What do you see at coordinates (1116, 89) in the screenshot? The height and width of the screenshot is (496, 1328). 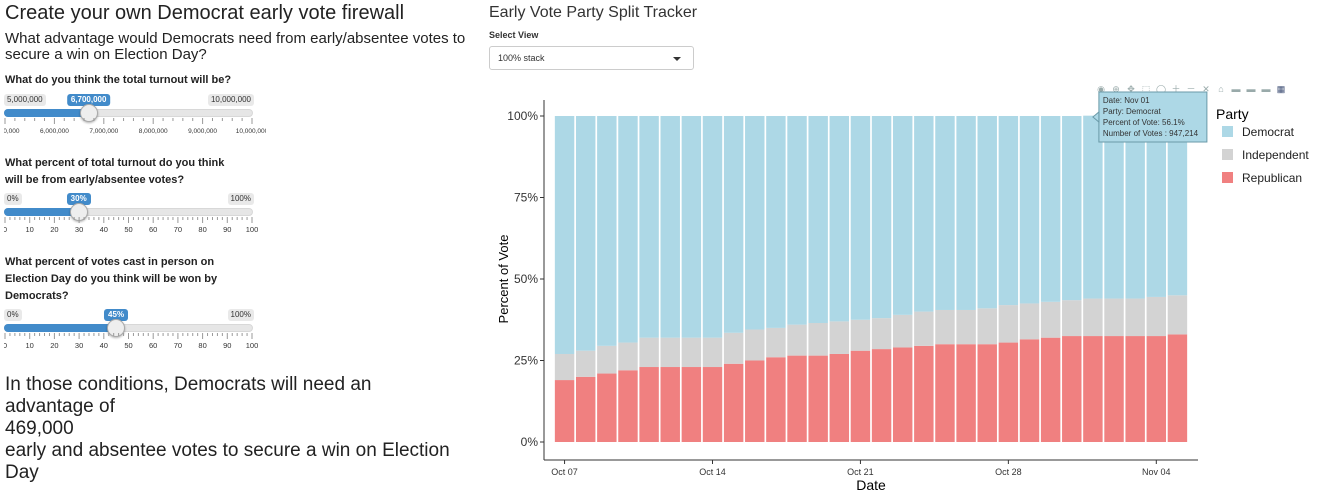 I see `zoom-icon: ⊕` at bounding box center [1116, 89].